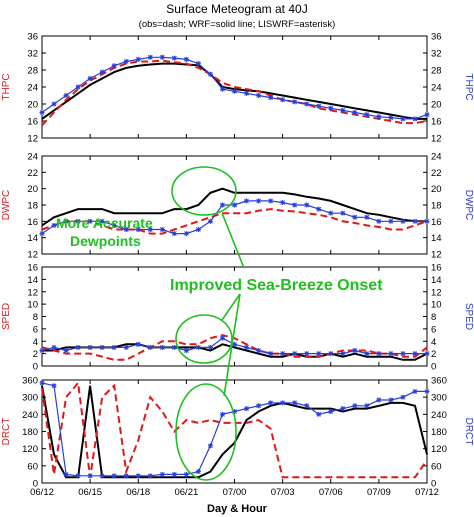 The height and width of the screenshot is (517, 474). Describe the element at coordinates (234, 347) in the screenshot. I see `series-obs-line` at that location.